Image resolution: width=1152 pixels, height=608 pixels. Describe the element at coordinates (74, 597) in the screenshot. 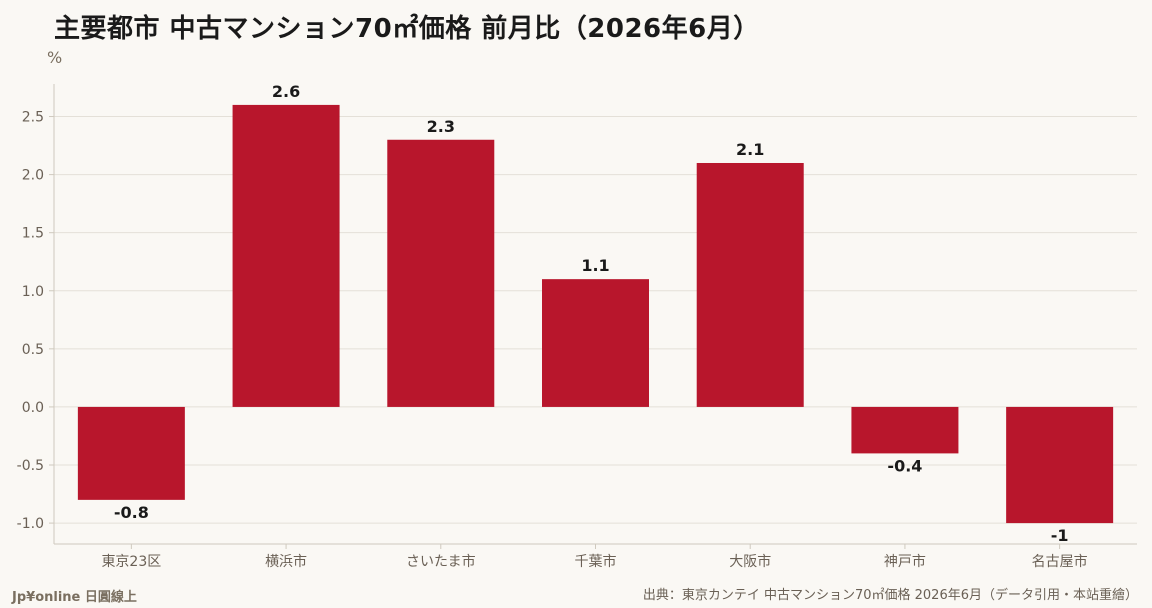

I see `brand-label: Jp¥online 日圓線上` at that location.